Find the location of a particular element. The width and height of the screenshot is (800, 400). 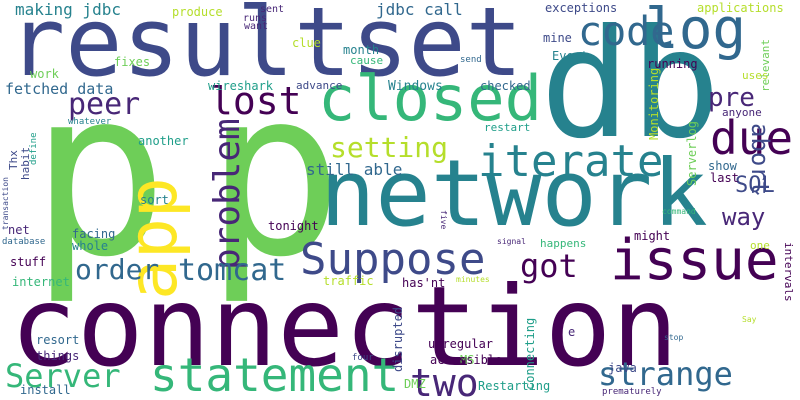

cloud-word: problem is located at coordinates (227, 194).